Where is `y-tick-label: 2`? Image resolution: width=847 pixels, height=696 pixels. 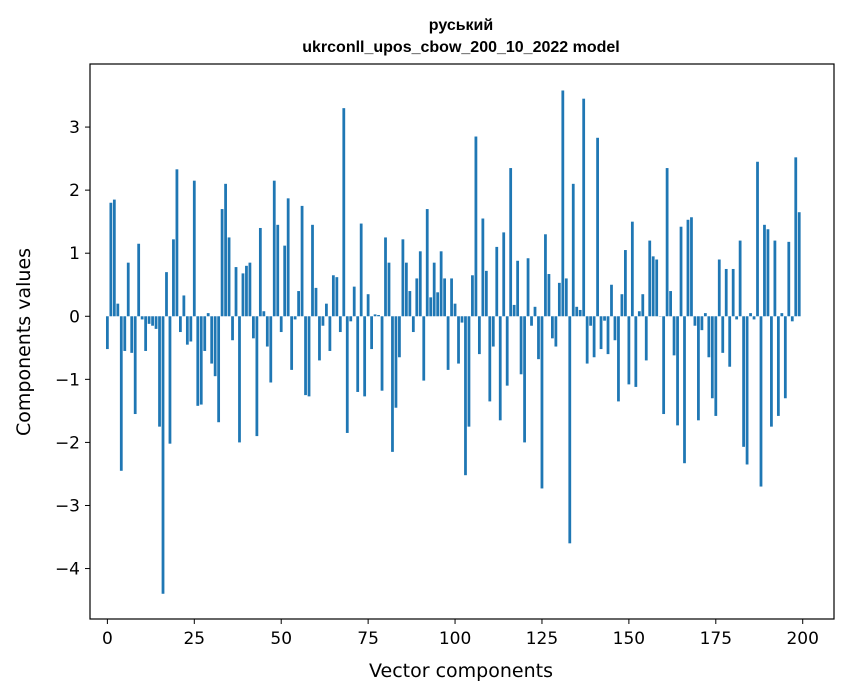
y-tick-label: 2 is located at coordinates (74, 191).